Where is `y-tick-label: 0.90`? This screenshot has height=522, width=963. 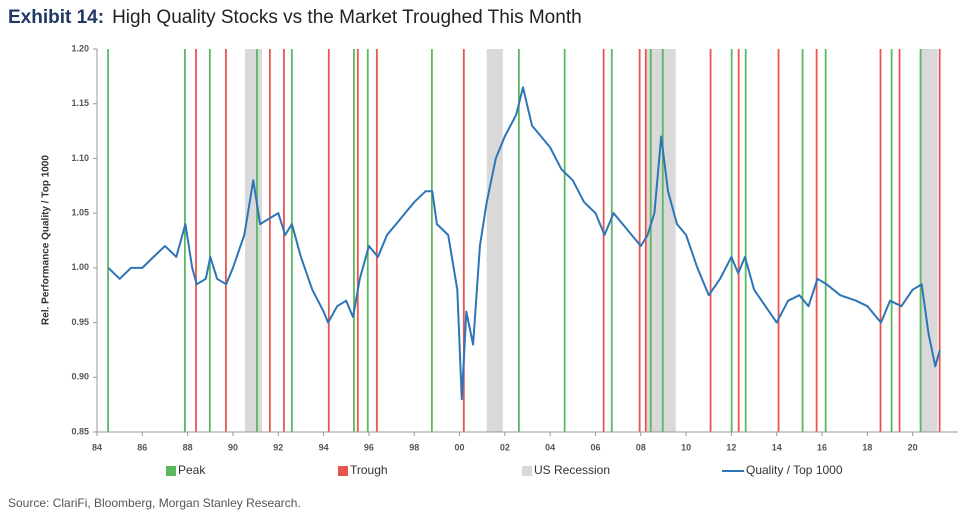 y-tick-label: 0.90 is located at coordinates (80, 377).